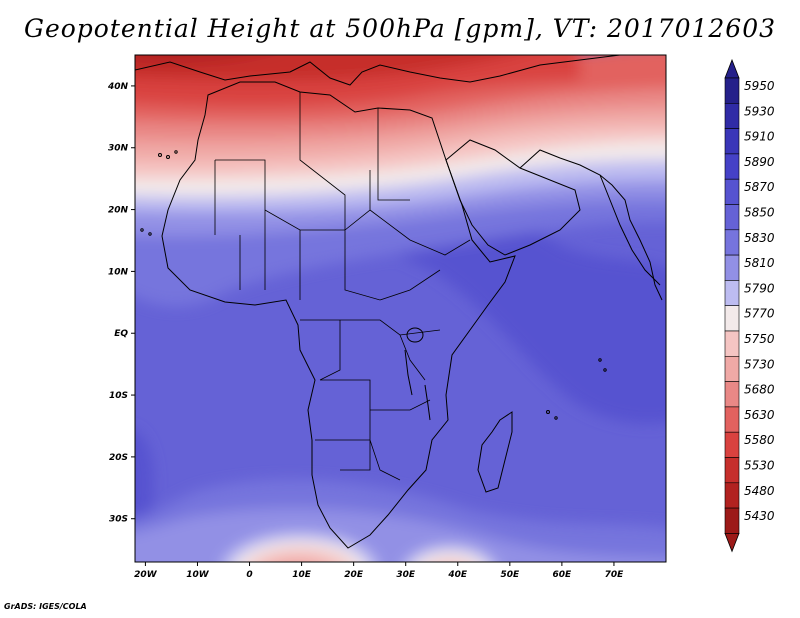 The image size is (800, 618). Describe the element at coordinates (302, 575) in the screenshot. I see `lon-tick-label: 10E` at that location.